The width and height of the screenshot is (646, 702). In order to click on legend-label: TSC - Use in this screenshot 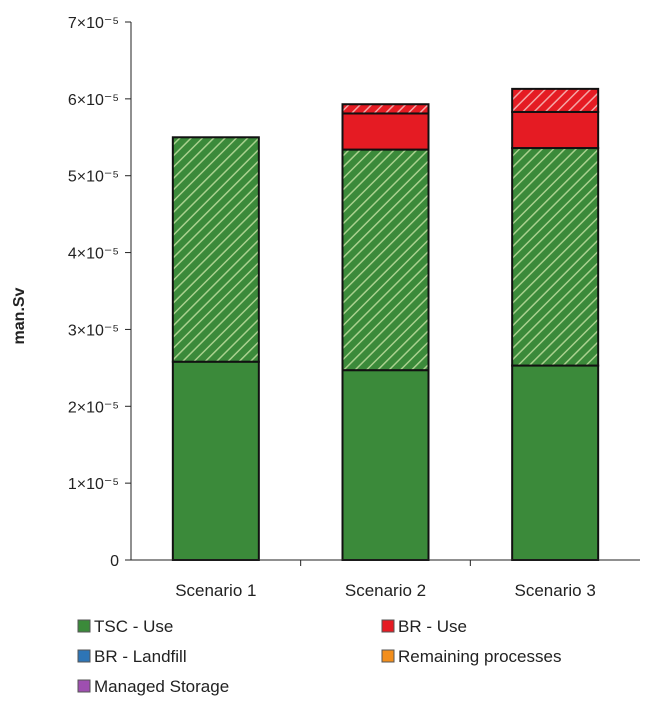, I will do `click(133, 626)`.